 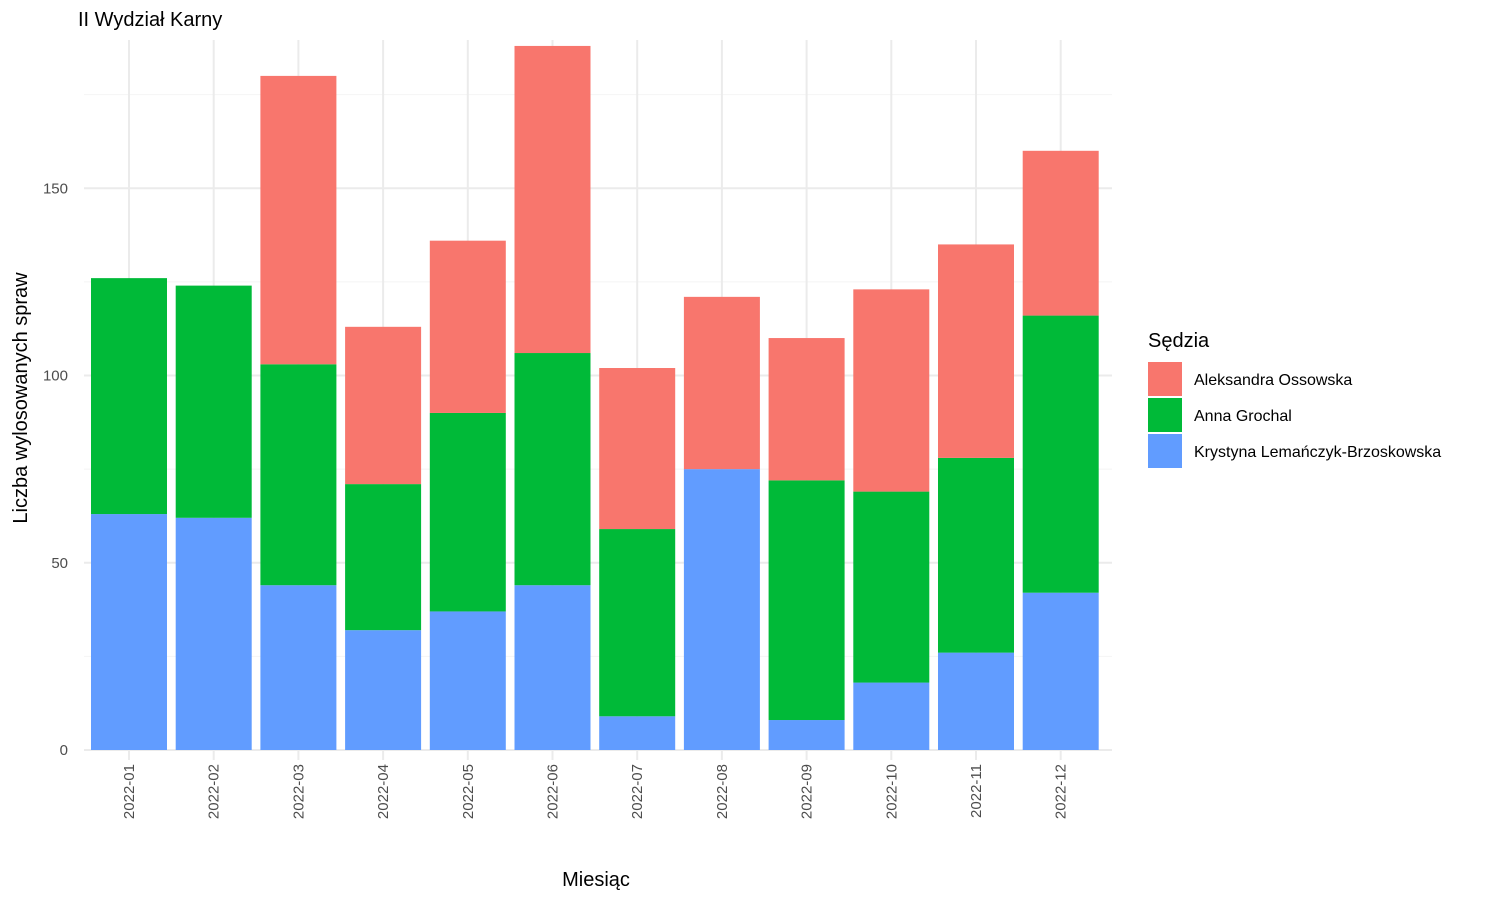 I want to click on x-tick-label: 2022-09, so click(x=807, y=791).